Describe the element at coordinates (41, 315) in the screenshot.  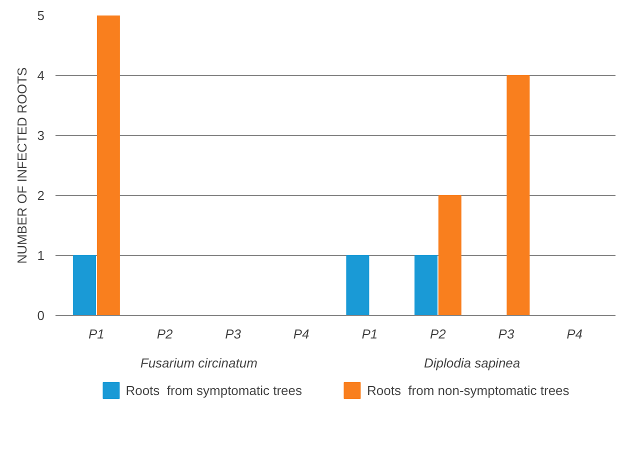
I see `y-tick-label: 0` at that location.